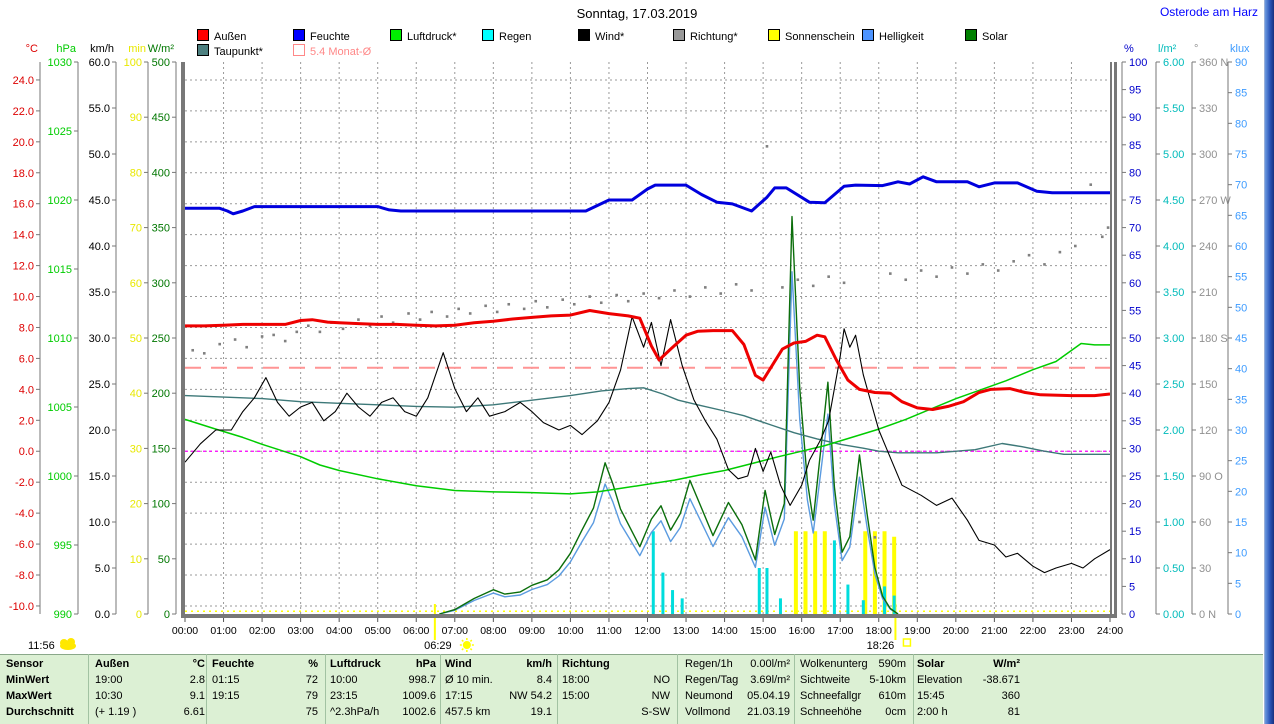 Image resolution: width=1274 pixels, height=724 pixels. Describe the element at coordinates (1135, 118) in the screenshot. I see `svg-text: 90` at that location.